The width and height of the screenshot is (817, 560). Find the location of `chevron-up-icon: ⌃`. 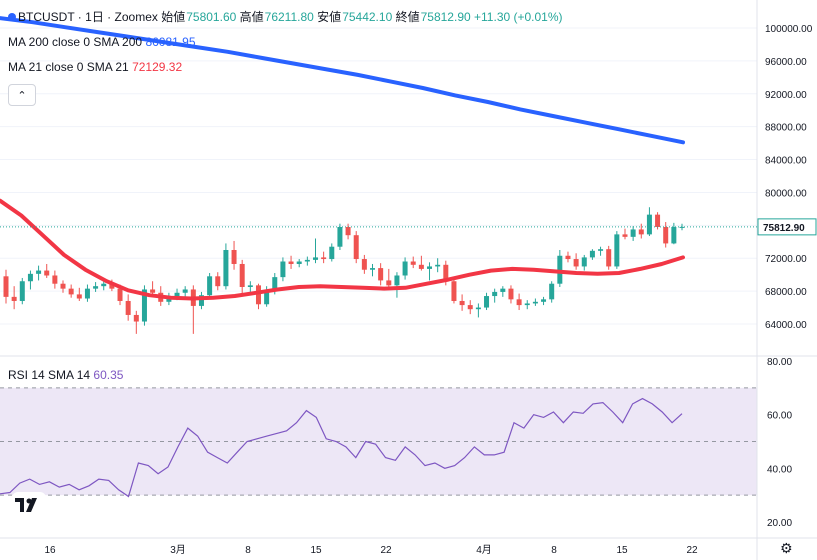

chevron-up-icon: ⌃ is located at coordinates (22, 95).